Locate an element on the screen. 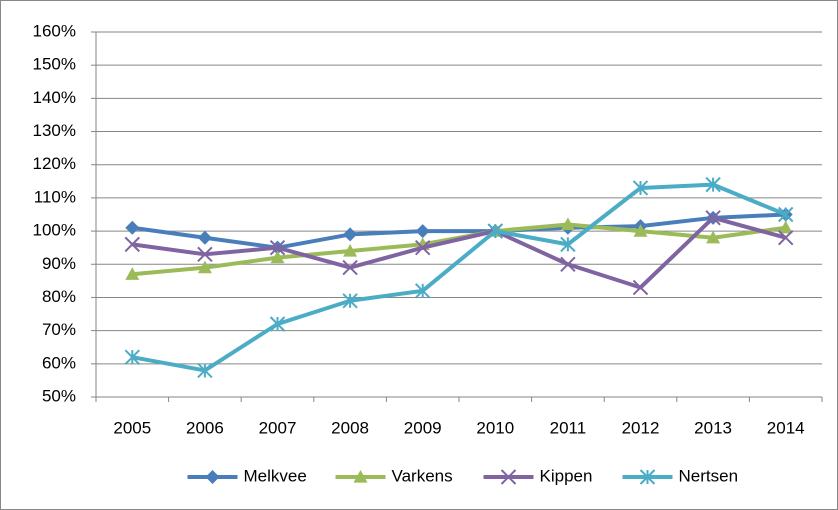  y-tick-label: 140% is located at coordinates (54, 97).